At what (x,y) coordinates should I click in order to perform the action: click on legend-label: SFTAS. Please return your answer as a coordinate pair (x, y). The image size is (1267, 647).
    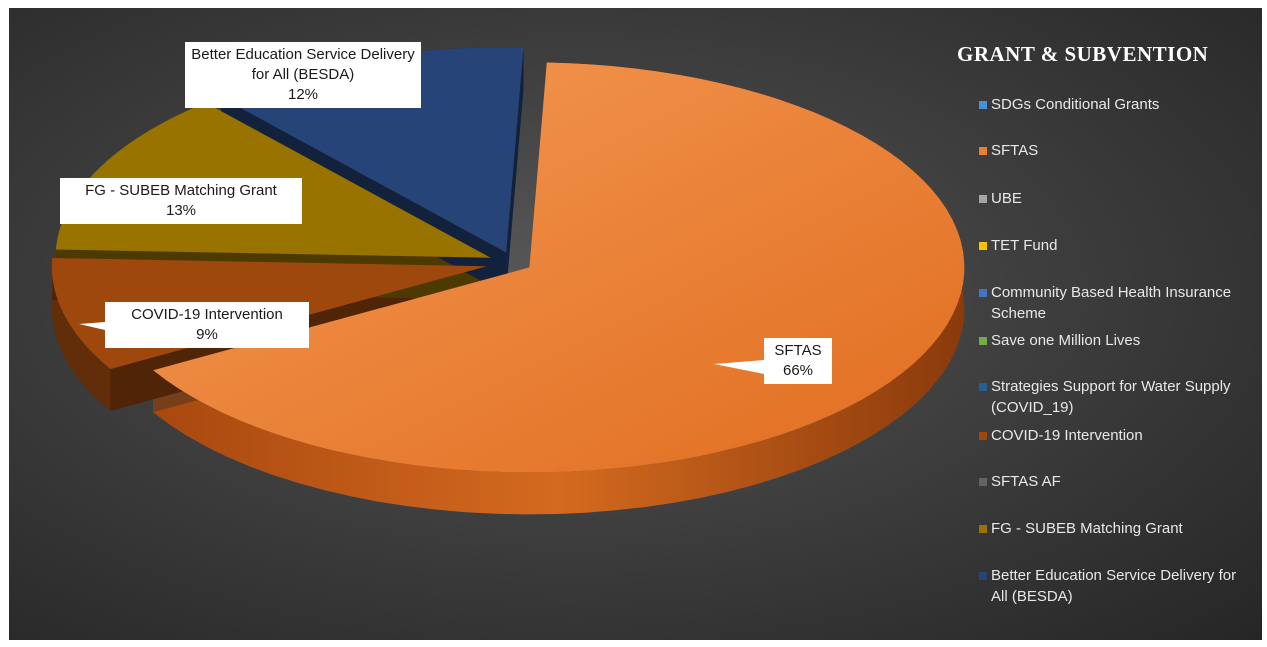
    Looking at the image, I should click on (1015, 150).